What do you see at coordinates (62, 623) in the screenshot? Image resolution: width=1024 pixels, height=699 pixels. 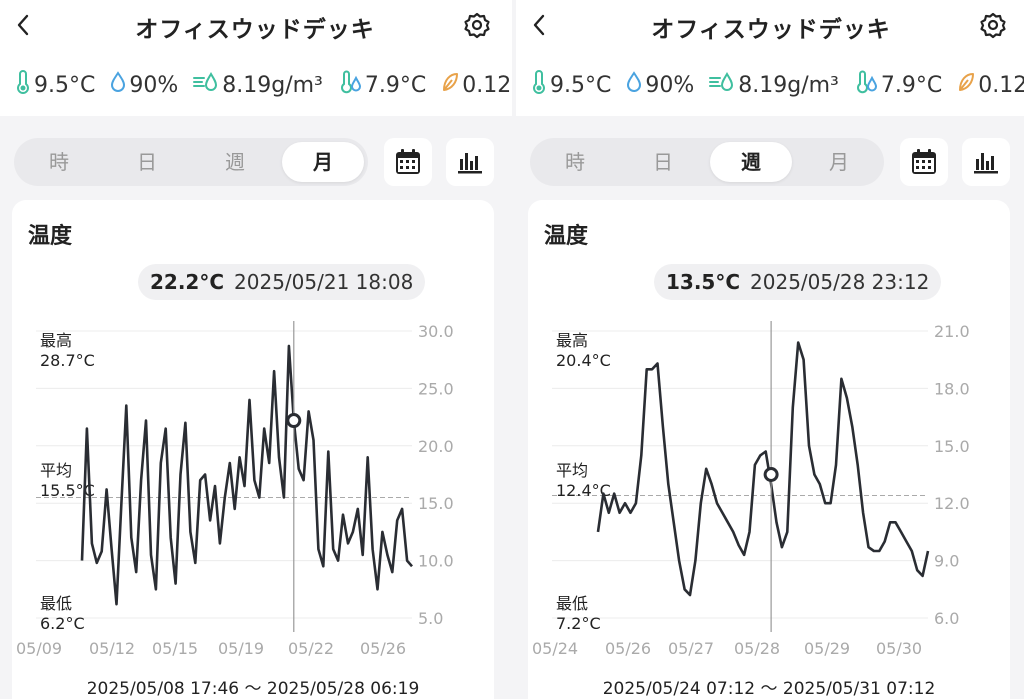 I see `min-value: 6.2°C` at bounding box center [62, 623].